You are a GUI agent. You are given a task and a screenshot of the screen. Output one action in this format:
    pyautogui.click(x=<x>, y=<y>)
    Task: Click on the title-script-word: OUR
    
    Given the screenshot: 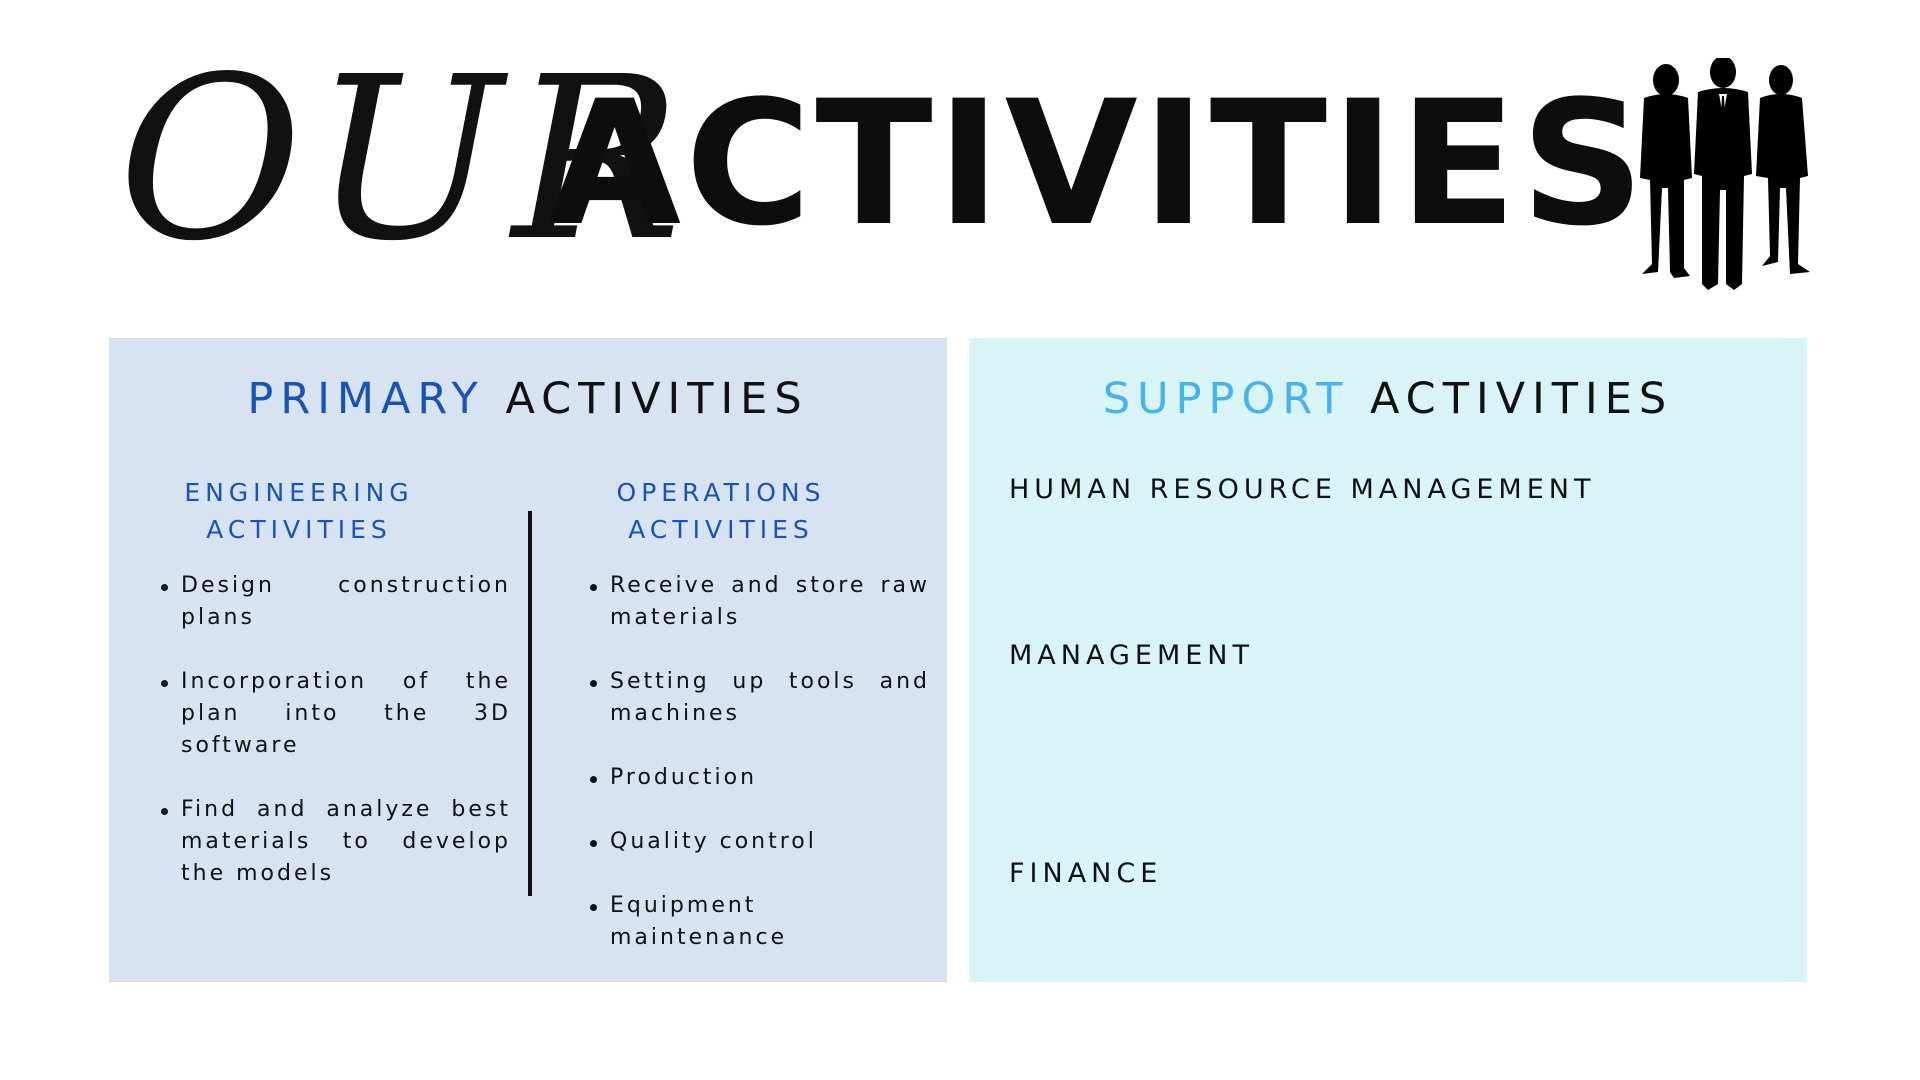 What is the action you would take?
    pyautogui.click(x=405, y=160)
    